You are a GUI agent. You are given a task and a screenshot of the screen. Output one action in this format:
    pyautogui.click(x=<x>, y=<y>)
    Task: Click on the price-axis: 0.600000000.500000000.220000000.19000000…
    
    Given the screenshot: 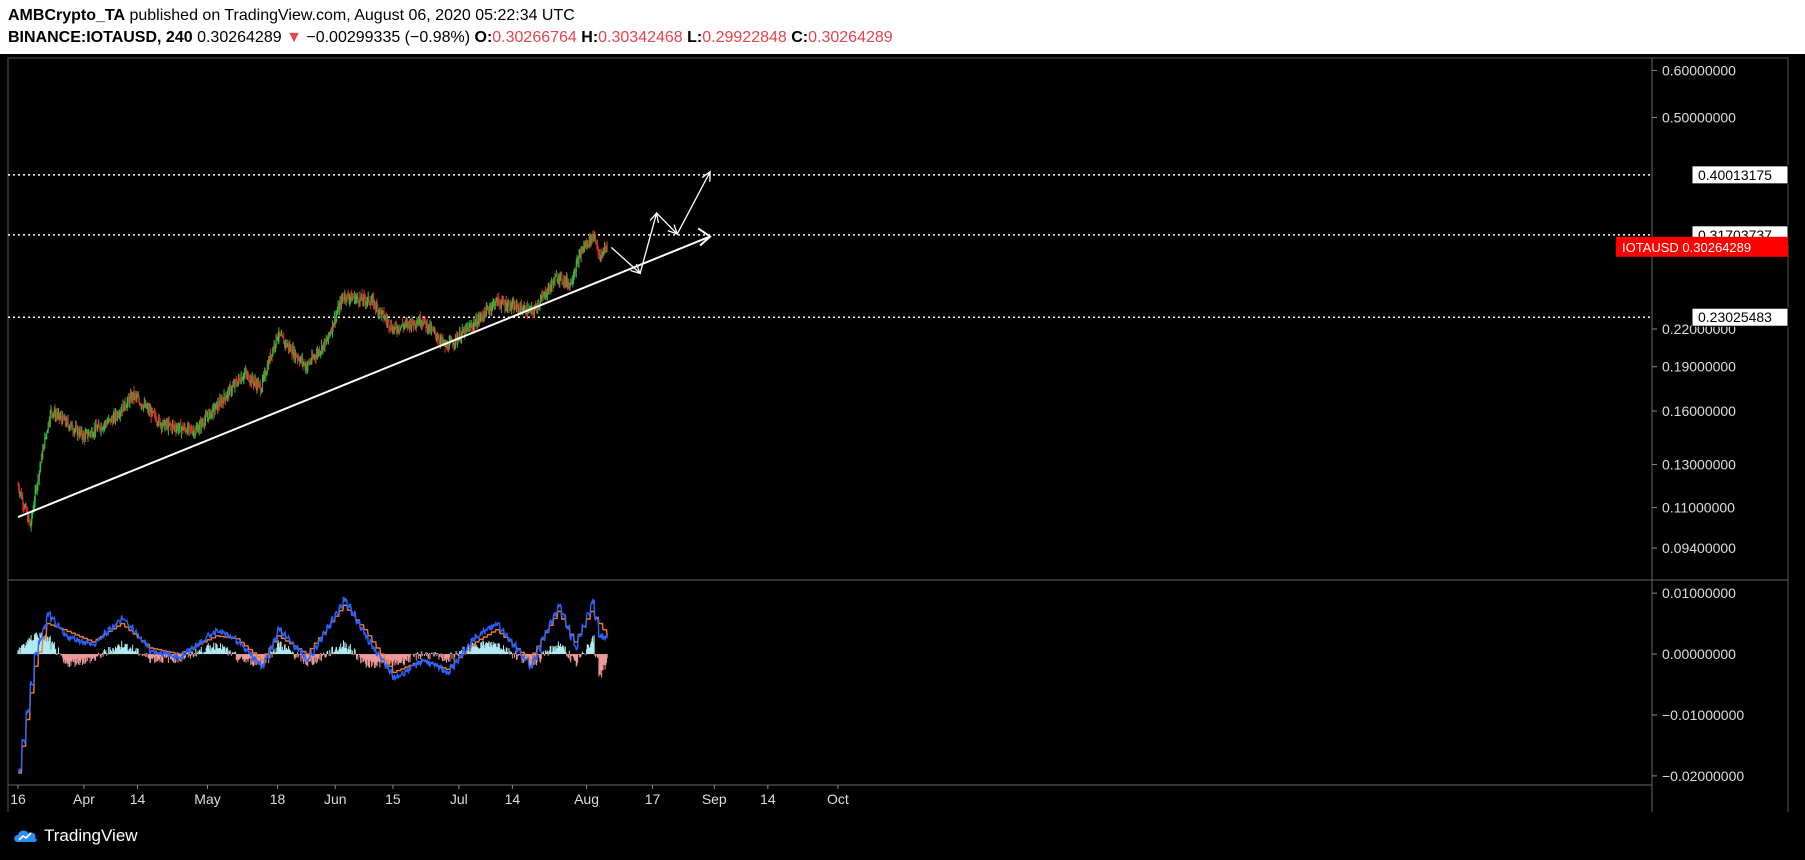 What is the action you would take?
    pyautogui.click(x=1702, y=423)
    